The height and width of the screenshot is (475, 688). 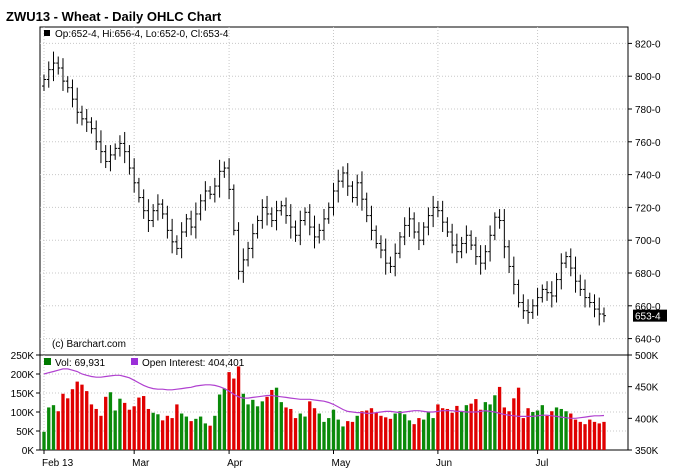 I want to click on legend-marker, so click(x=47, y=33).